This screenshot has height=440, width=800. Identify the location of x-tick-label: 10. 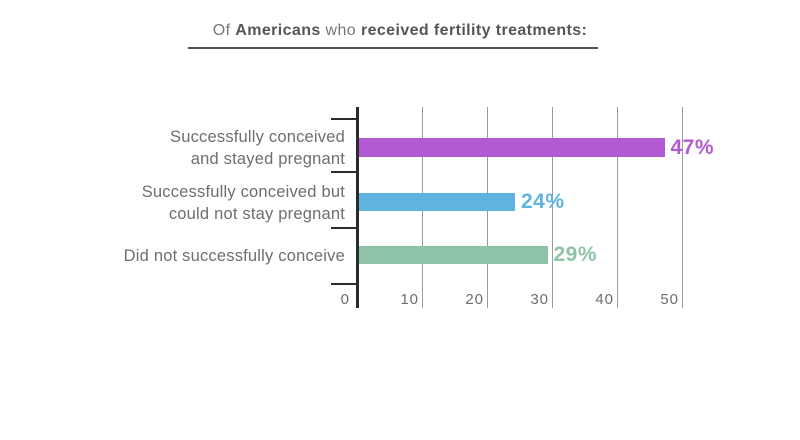
(409, 299).